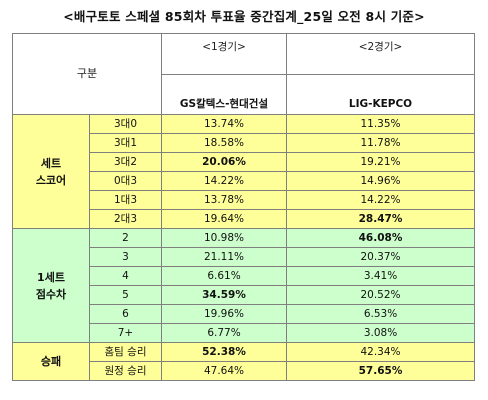 Image resolution: width=488 pixels, height=400 pixels. What do you see at coordinates (125, 143) in the screenshot?
I see `option-cell: 3대1` at bounding box center [125, 143].